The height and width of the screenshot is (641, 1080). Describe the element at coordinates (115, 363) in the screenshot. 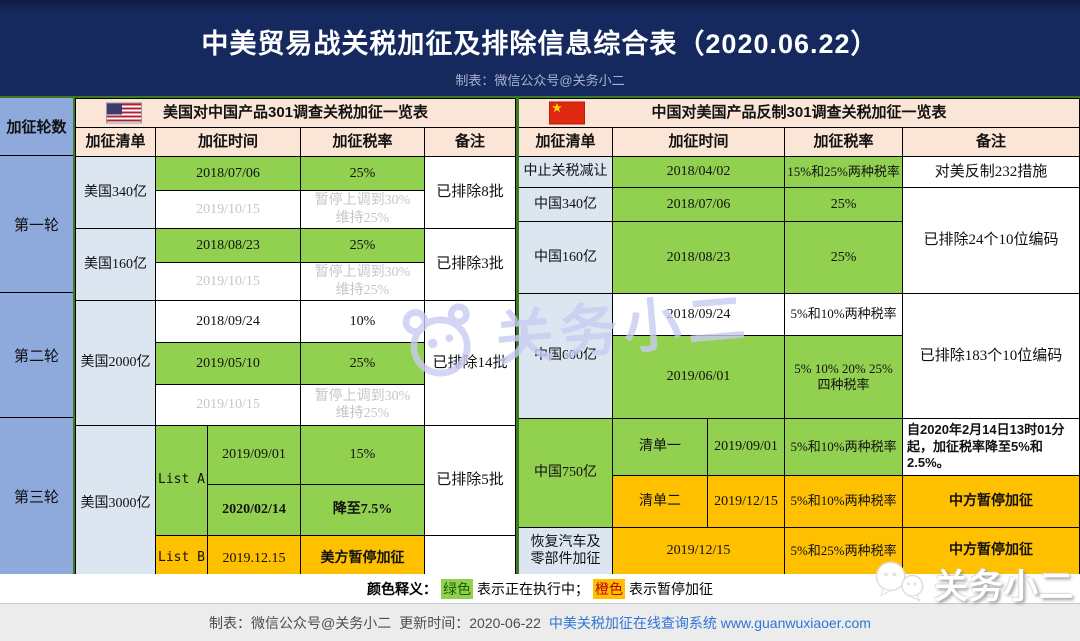

I see `us-r5-list: 美国2000亿` at that location.